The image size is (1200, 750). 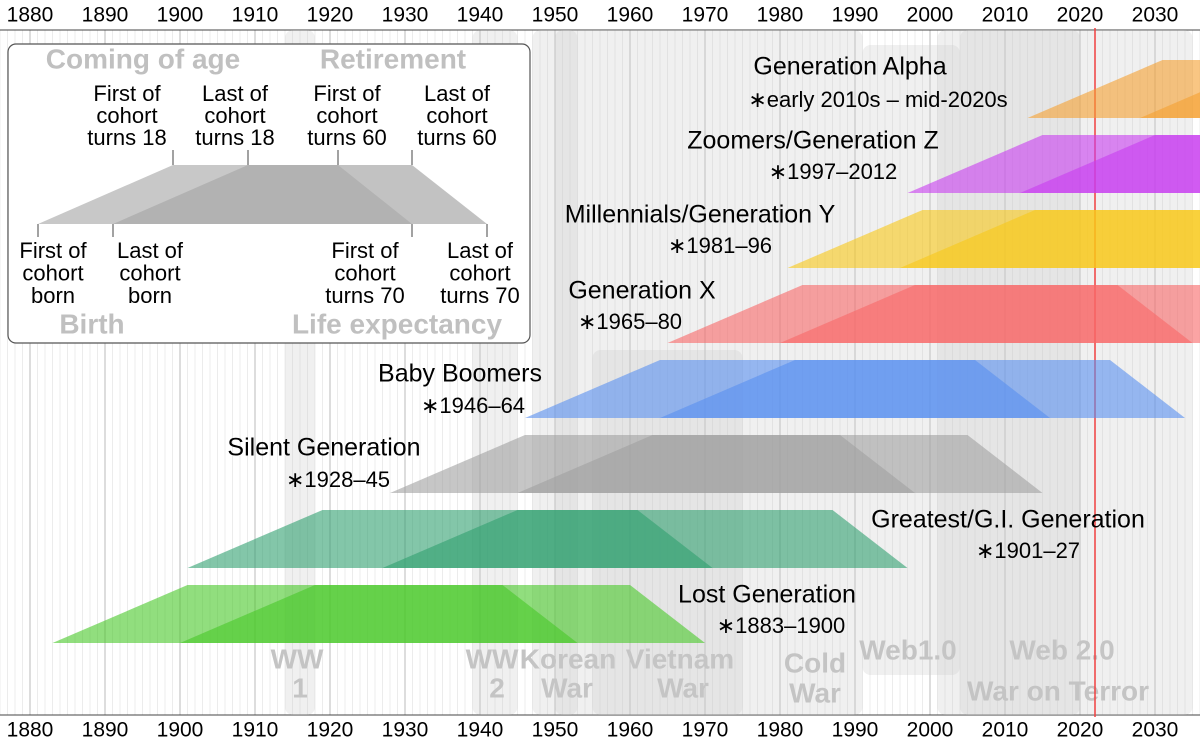 I want to click on event-label: Cold, so click(x=815, y=662).